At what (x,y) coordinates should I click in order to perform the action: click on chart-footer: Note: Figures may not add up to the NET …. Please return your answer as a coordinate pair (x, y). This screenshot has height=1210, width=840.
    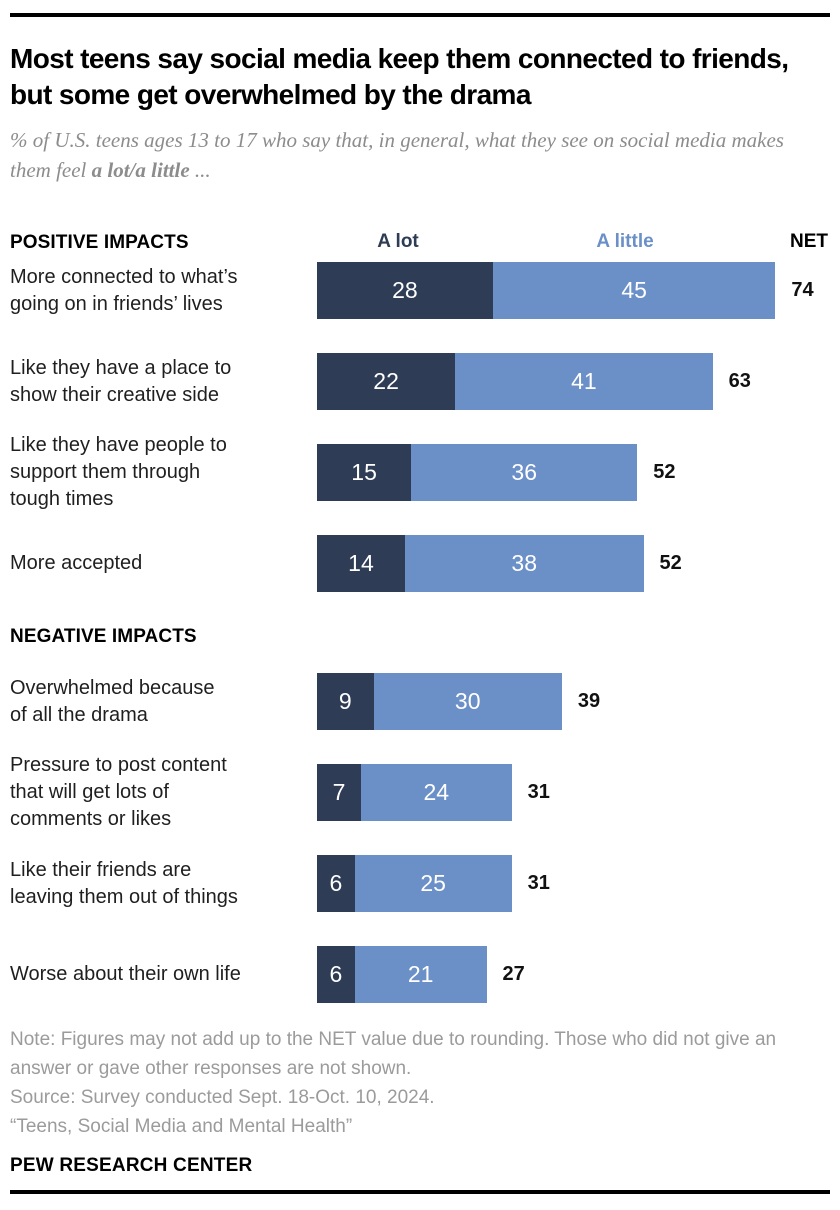
    Looking at the image, I should click on (420, 1101).